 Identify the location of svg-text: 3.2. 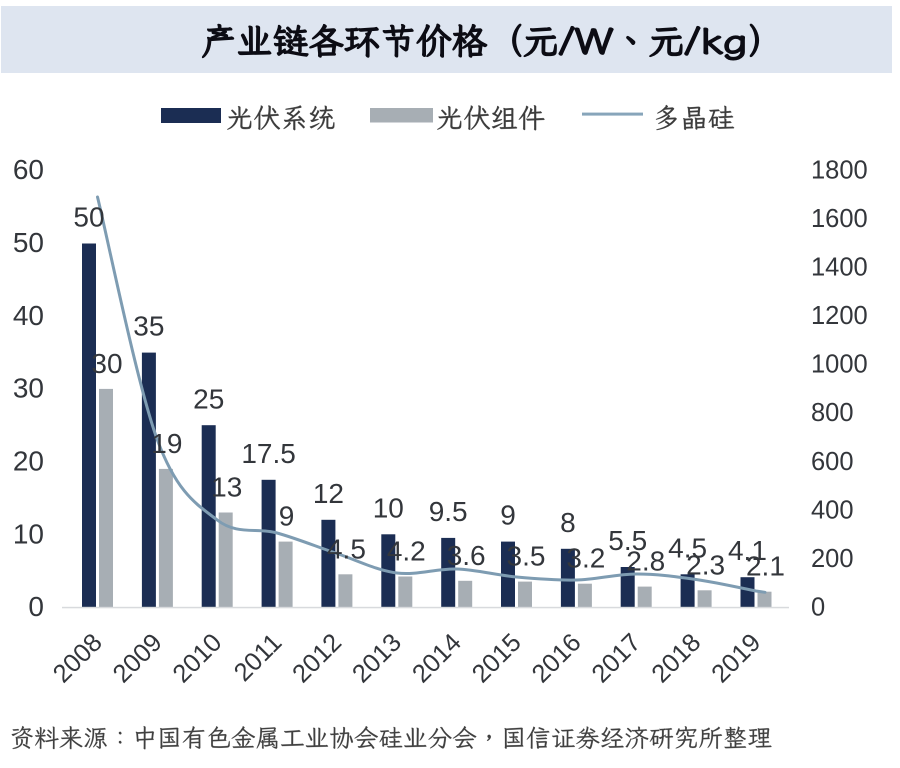
(585, 558).